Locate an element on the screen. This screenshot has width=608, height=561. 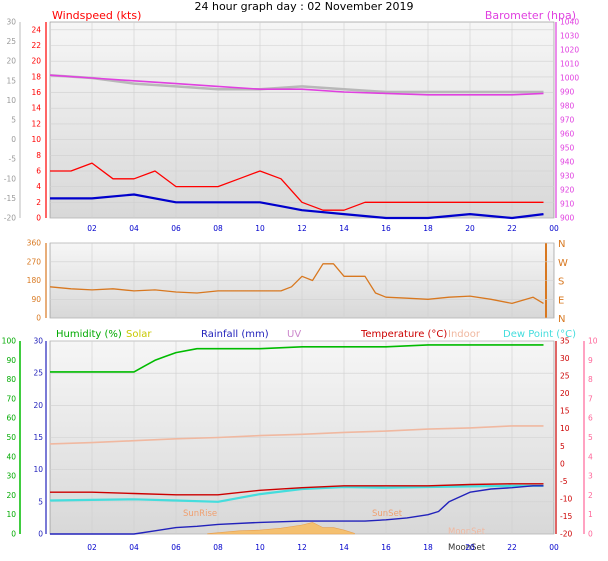
gust-line is located at coordinates (296, 83).